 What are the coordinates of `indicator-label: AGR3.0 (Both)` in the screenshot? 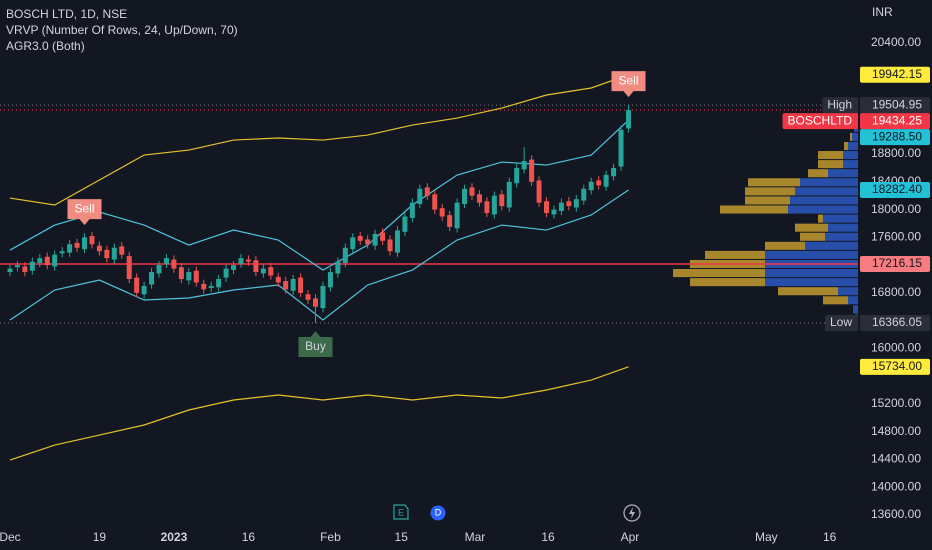 It's located at (45, 46).